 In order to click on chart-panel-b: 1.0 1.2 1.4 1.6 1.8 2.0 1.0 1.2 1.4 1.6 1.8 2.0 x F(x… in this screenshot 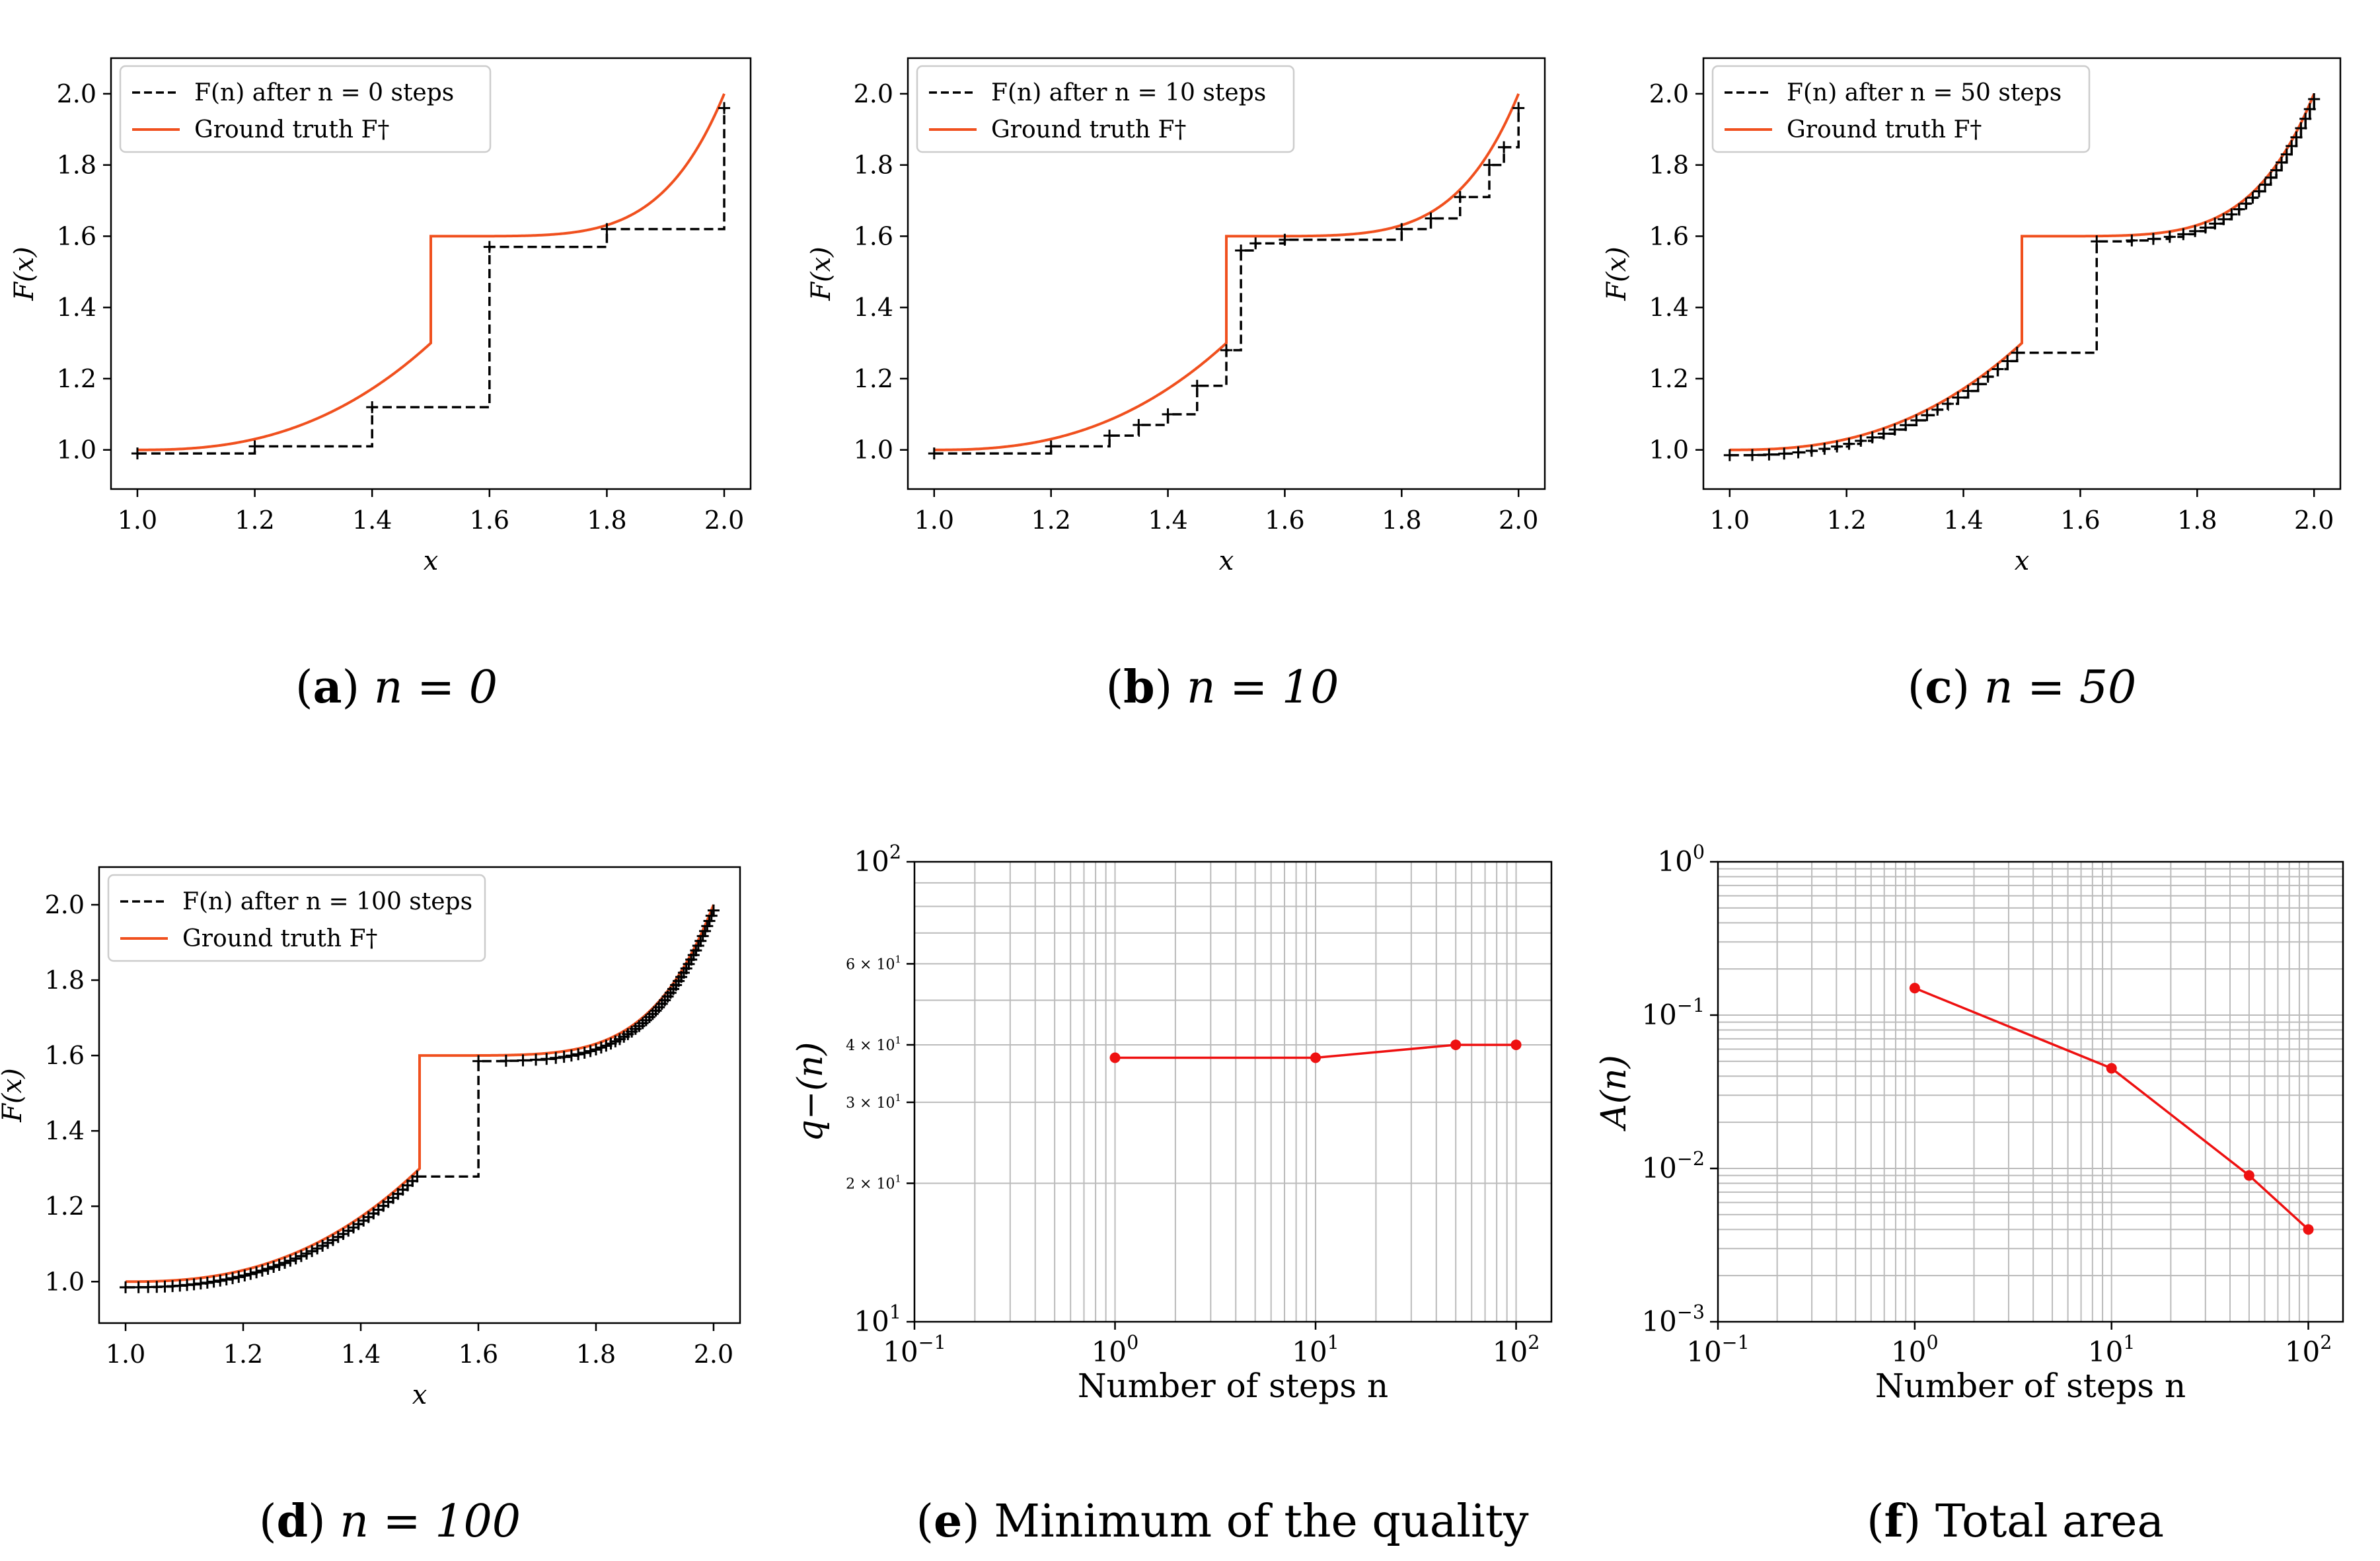, I will do `click(1176, 316)`.